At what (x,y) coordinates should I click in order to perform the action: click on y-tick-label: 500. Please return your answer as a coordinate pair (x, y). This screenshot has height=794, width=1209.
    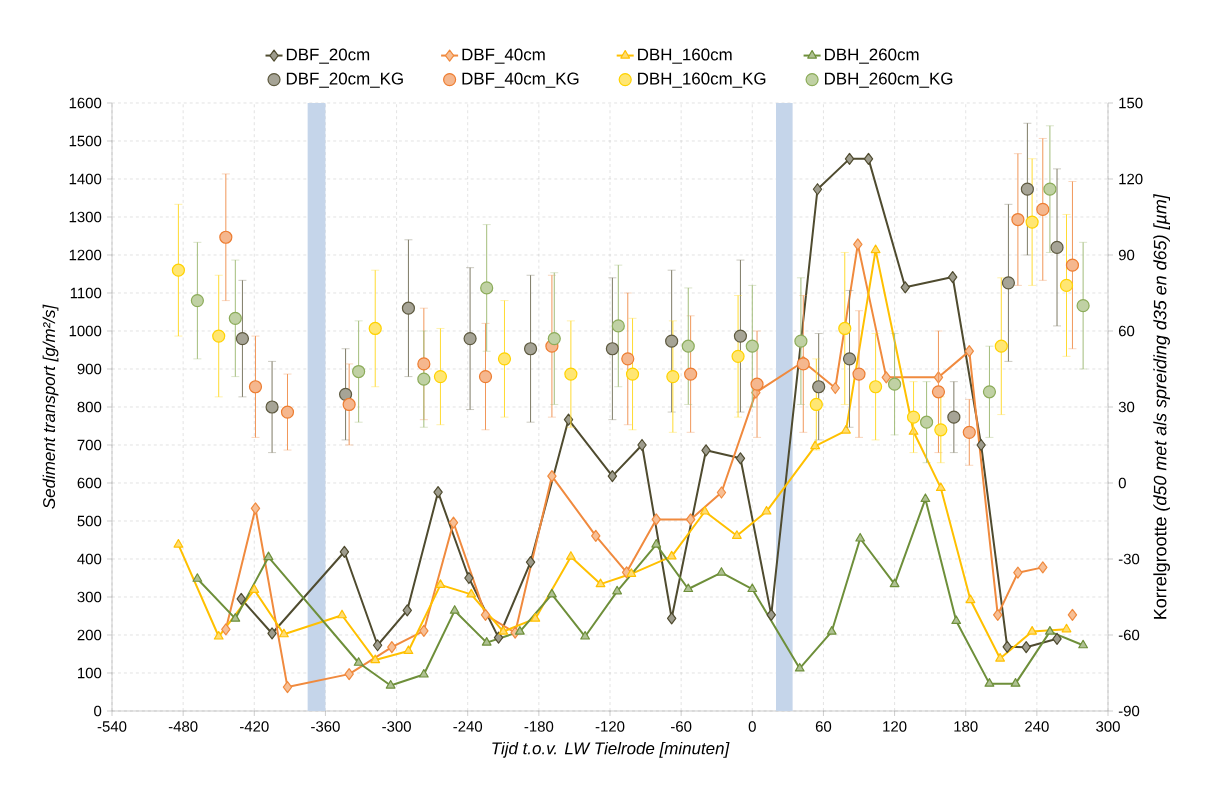
    Looking at the image, I should click on (89, 521).